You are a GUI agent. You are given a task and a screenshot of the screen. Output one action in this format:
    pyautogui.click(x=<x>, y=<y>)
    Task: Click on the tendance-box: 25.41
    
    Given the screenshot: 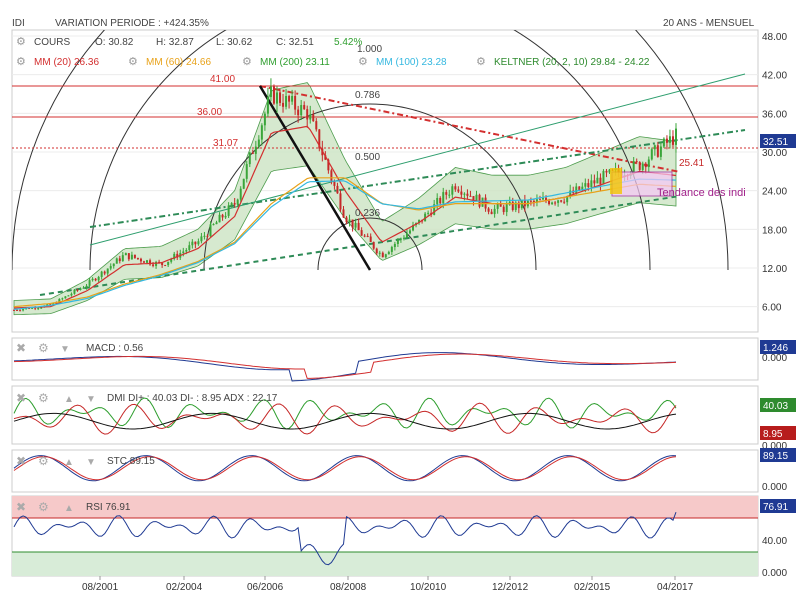 What is the action you would take?
    pyautogui.click(x=657, y=177)
    